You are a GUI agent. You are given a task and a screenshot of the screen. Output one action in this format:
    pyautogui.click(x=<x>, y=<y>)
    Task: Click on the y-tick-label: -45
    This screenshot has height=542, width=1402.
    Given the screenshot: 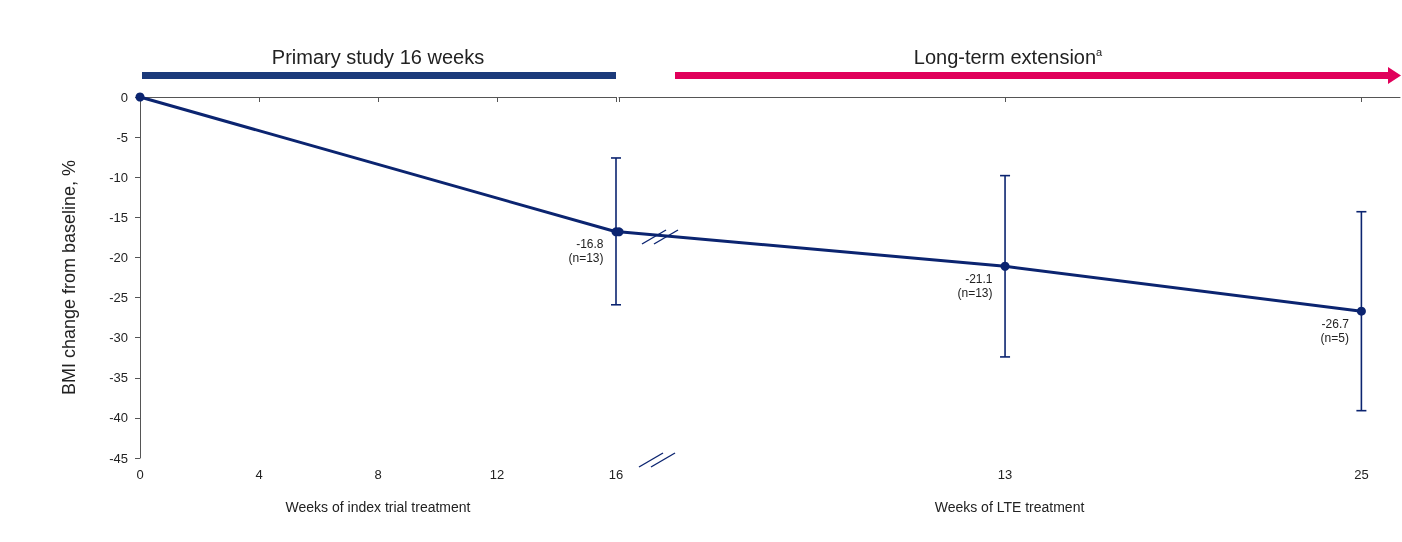 What is the action you would take?
    pyautogui.click(x=118, y=458)
    